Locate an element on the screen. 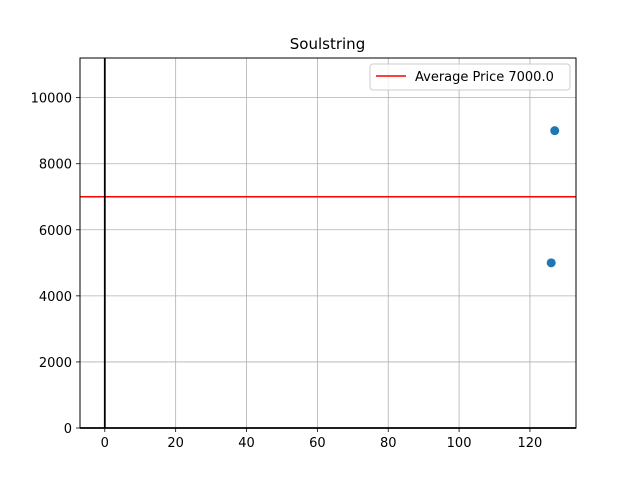 This screenshot has height=480, width=640. x-tick-label: 100 is located at coordinates (459, 443).